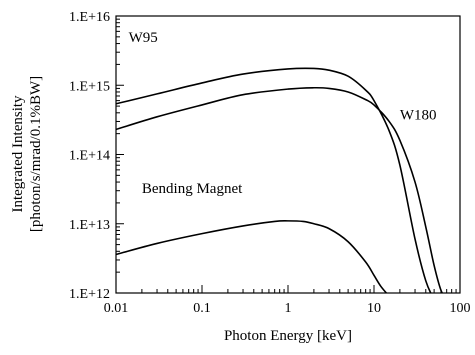 The width and height of the screenshot is (475, 355). Describe the element at coordinates (252, 256) in the screenshot. I see `series-line-bending-magnet` at that location.